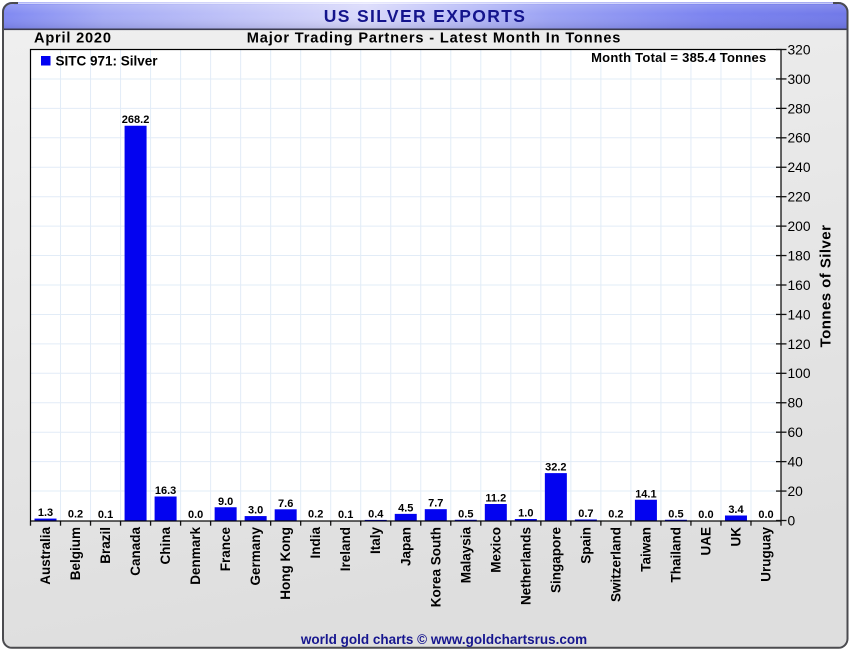  What do you see at coordinates (645, 549) in the screenshot?
I see `svg-text: Taiwan` at bounding box center [645, 549].